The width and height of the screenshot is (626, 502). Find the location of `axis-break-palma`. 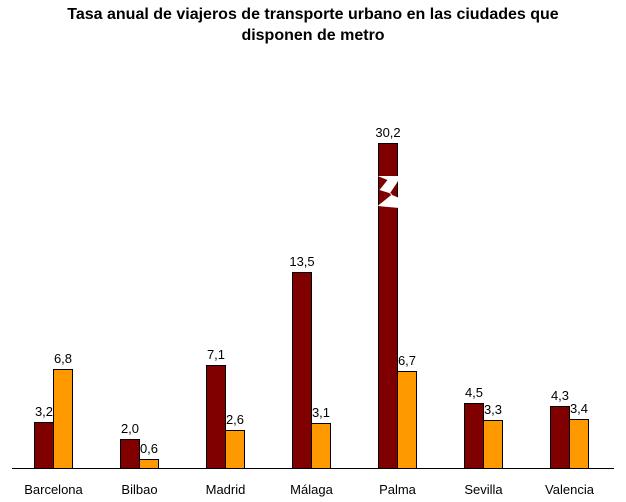

axis-break-palma is located at coordinates (388, 192).